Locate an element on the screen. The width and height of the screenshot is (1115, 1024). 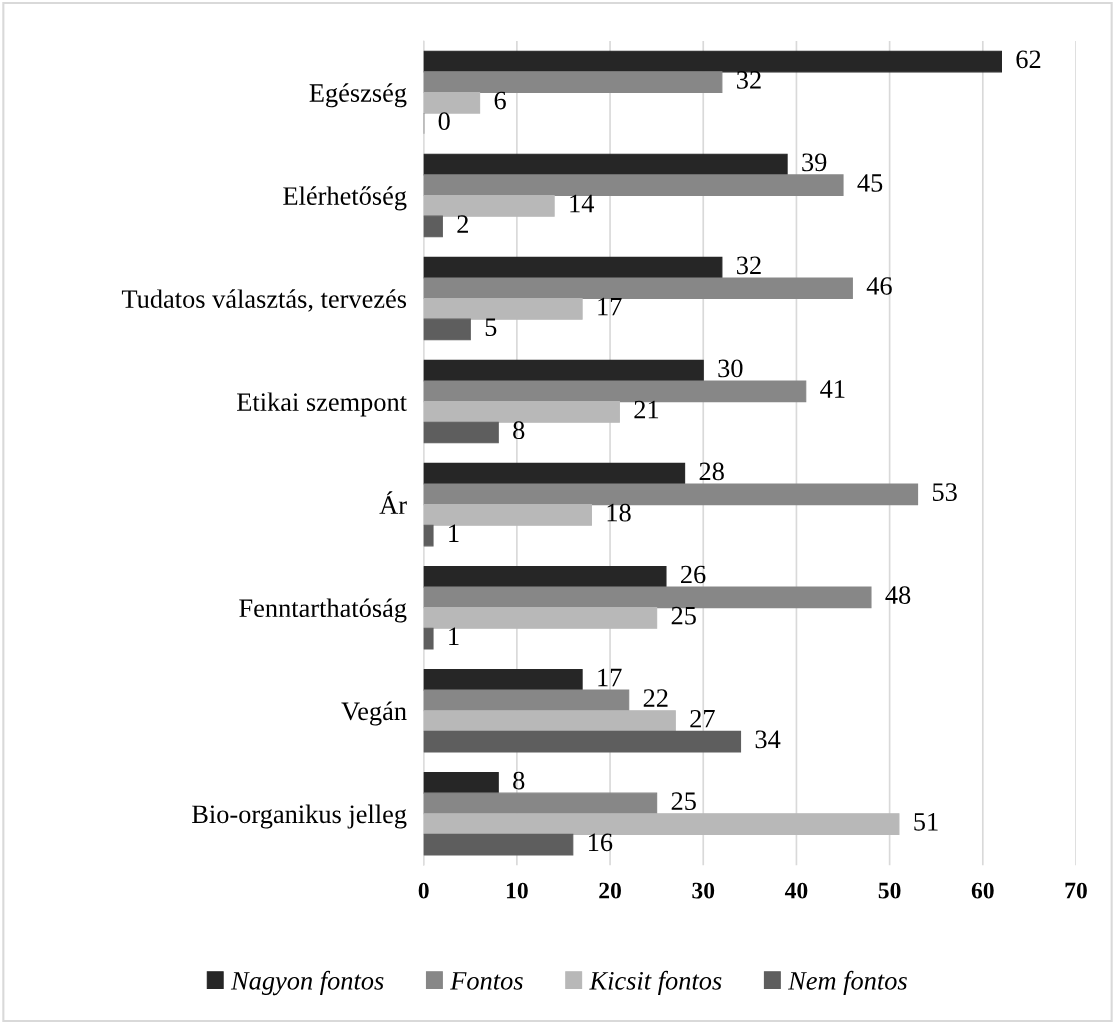
x-tick-label: 10 is located at coordinates (517, 890).